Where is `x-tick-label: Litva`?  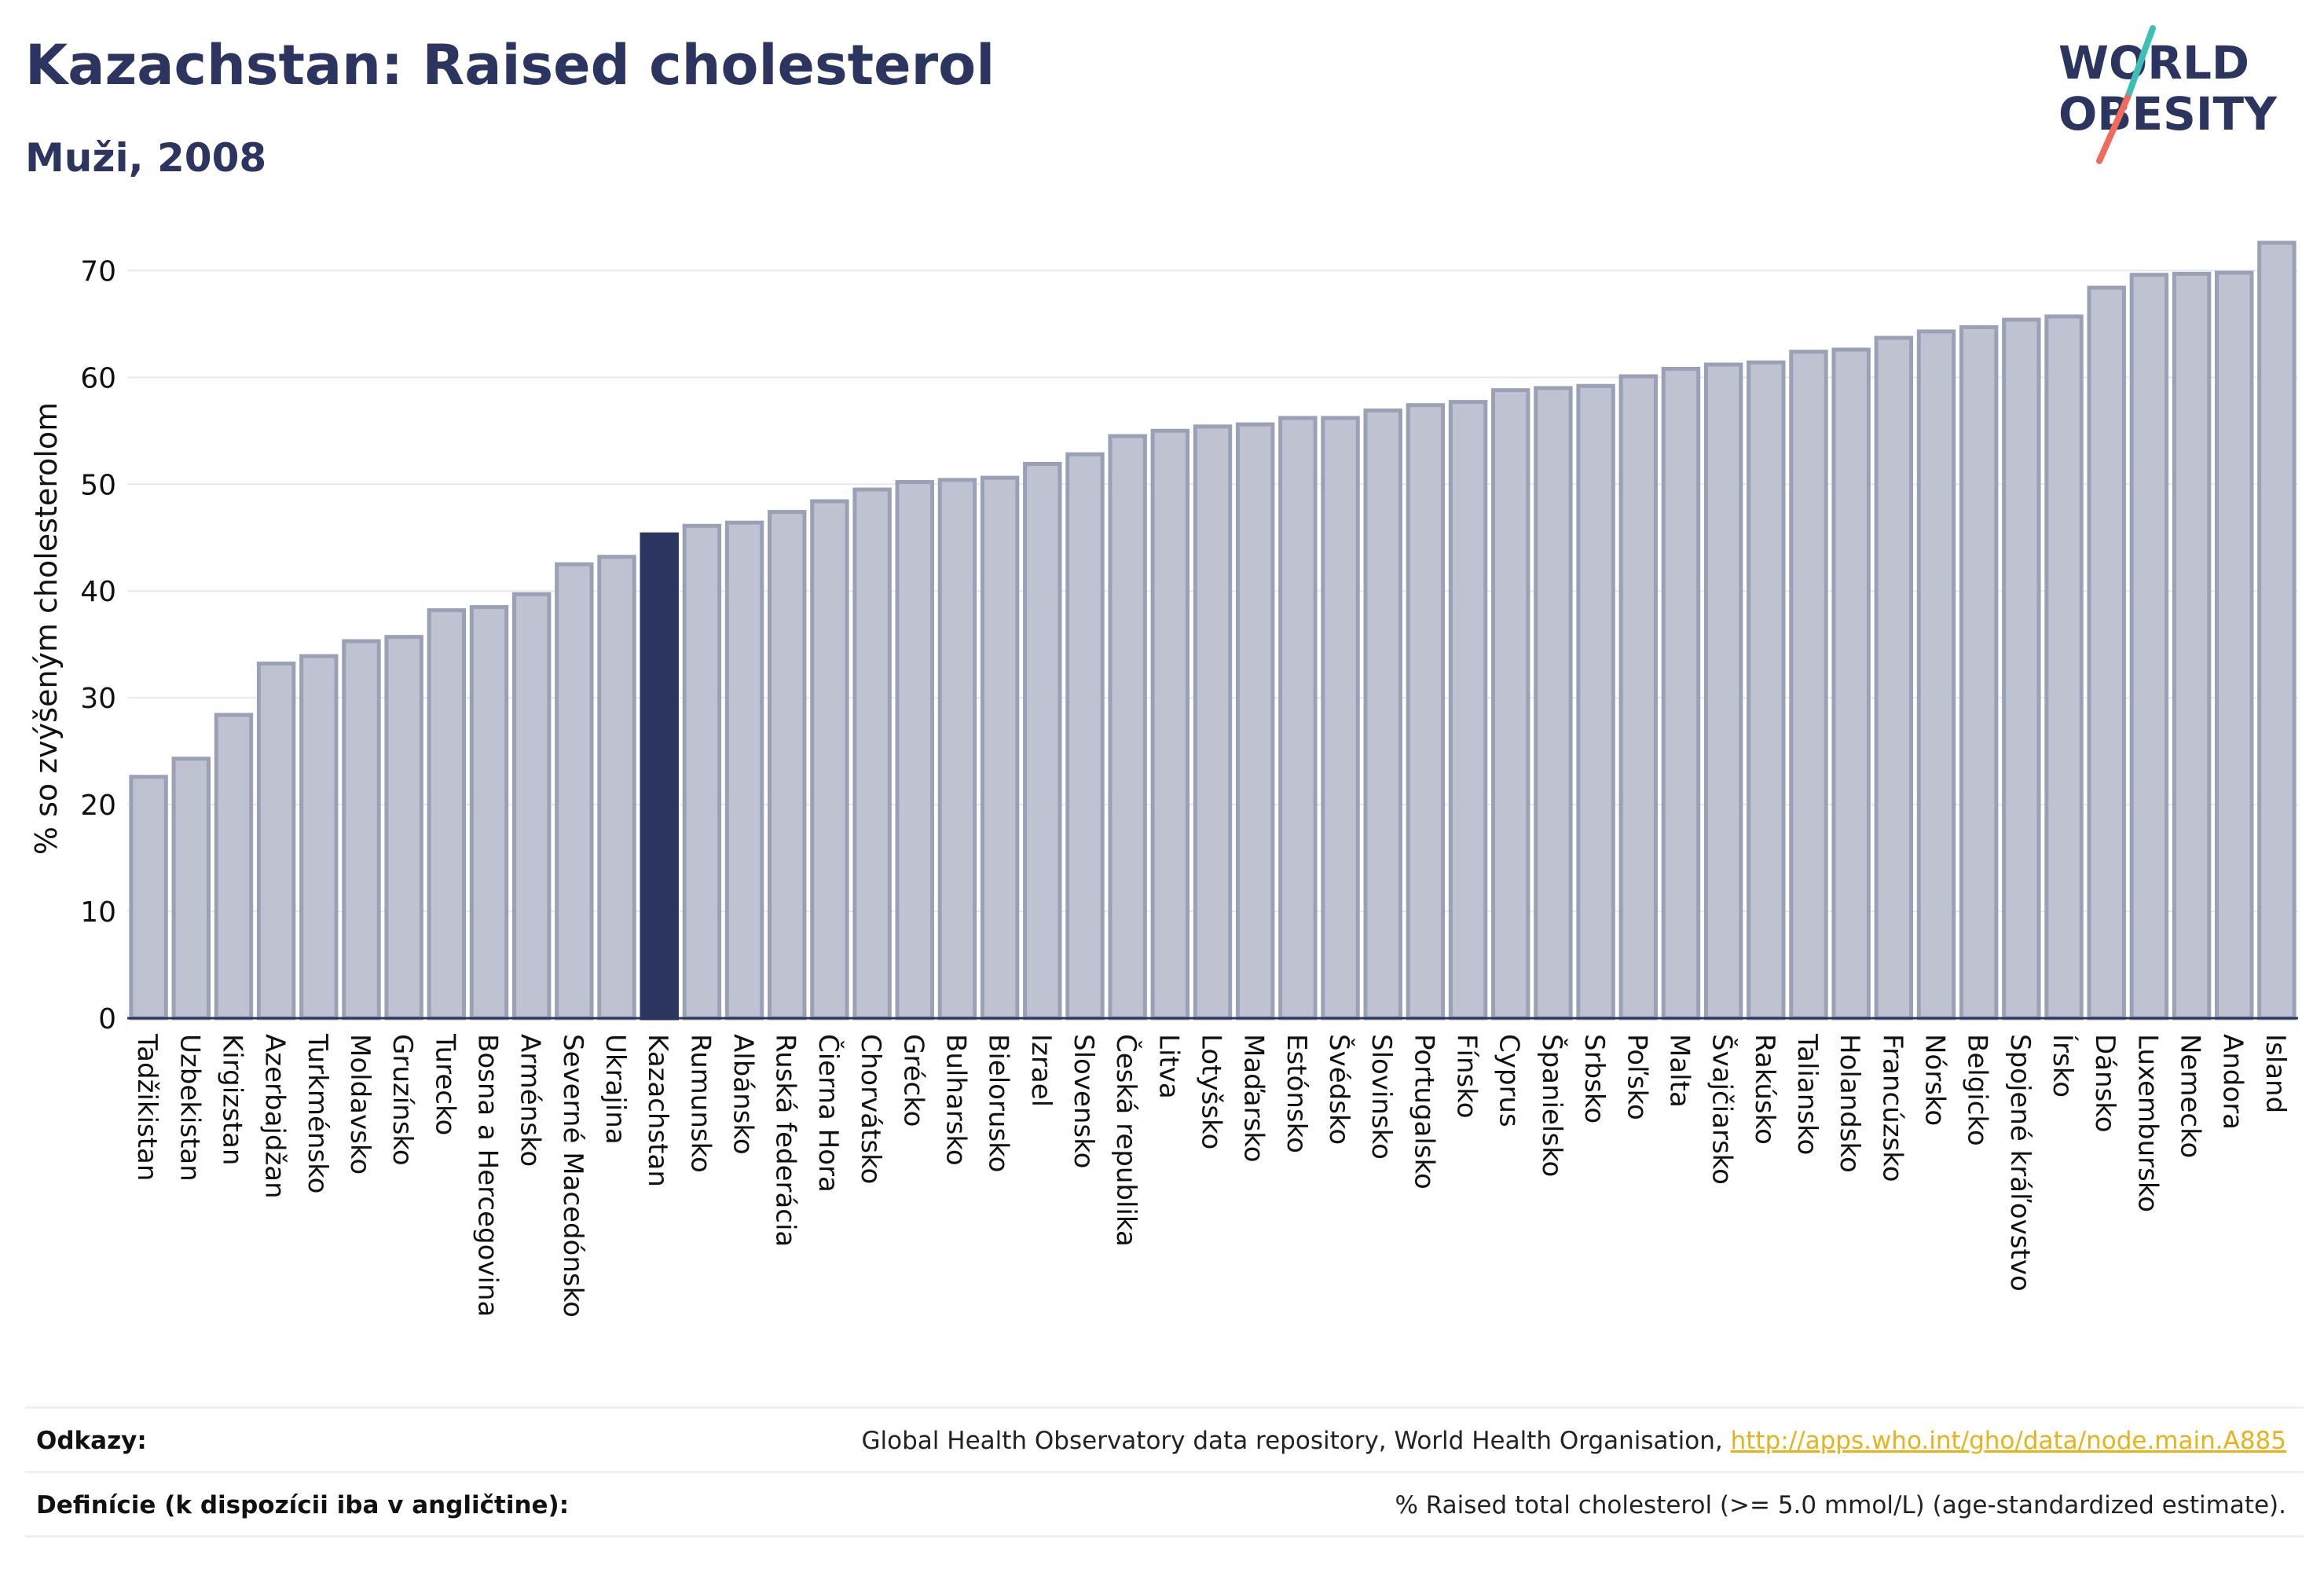
x-tick-label: Litva is located at coordinates (1168, 1066).